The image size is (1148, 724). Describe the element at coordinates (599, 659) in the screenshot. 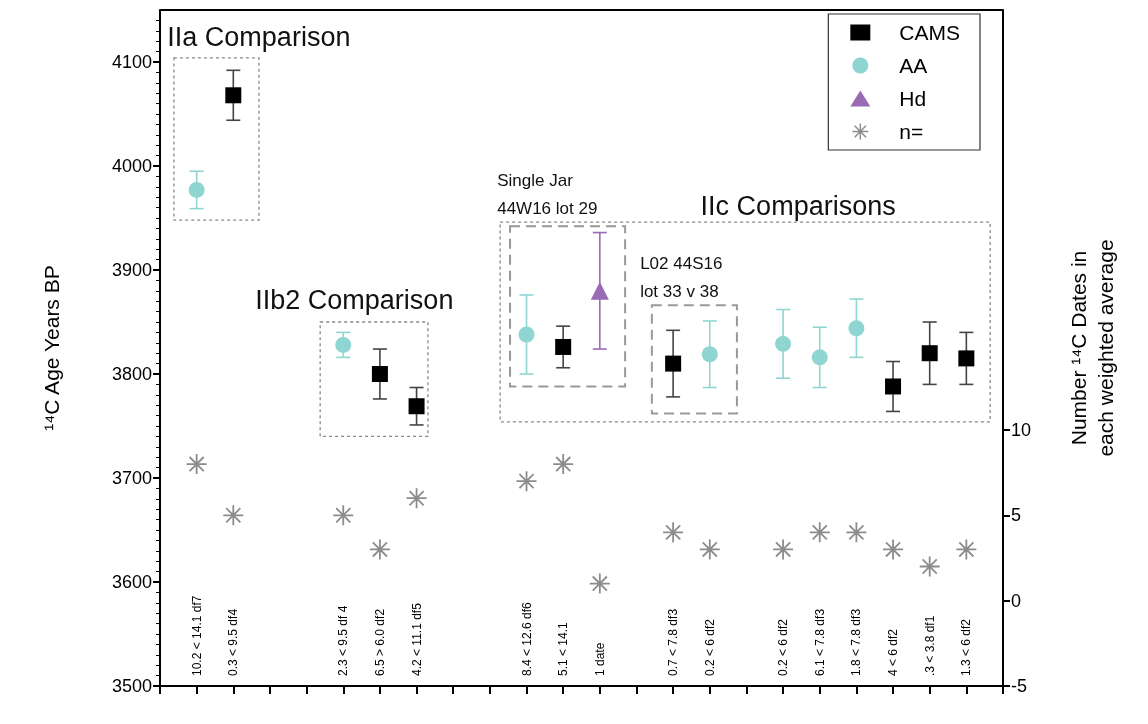

I see `x-tick-label: 1 date` at that location.